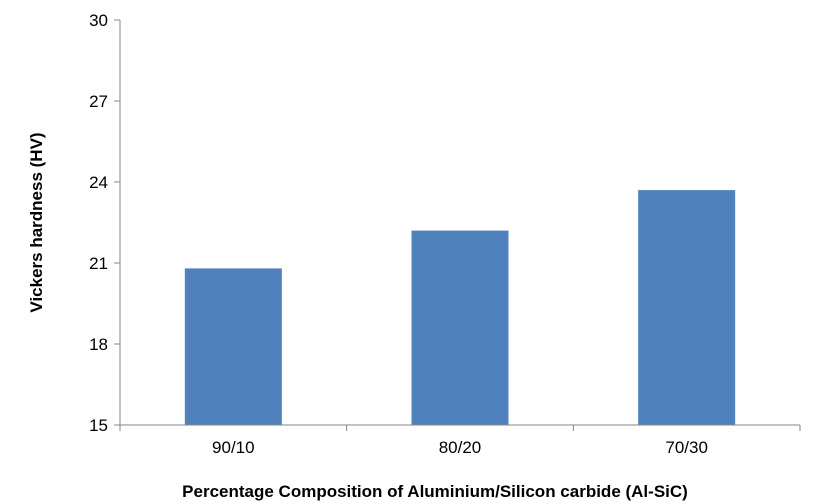 The height and width of the screenshot is (504, 834). What do you see at coordinates (98, 101) in the screenshot?
I see `y-tick-label: 27` at bounding box center [98, 101].